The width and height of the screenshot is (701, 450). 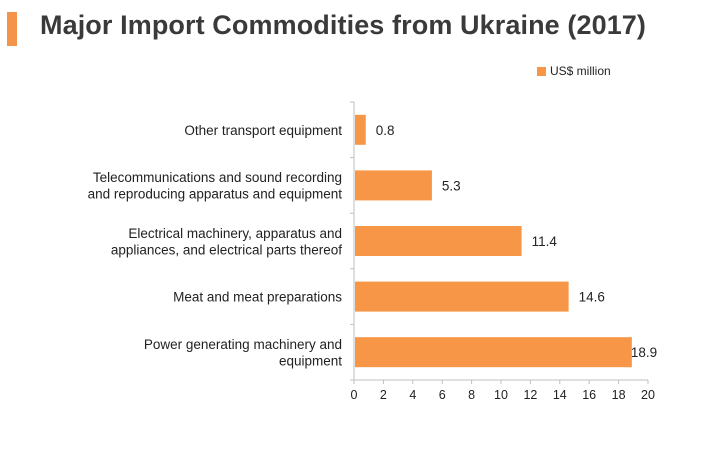 I want to click on x-tick-label: 18, so click(x=619, y=395).